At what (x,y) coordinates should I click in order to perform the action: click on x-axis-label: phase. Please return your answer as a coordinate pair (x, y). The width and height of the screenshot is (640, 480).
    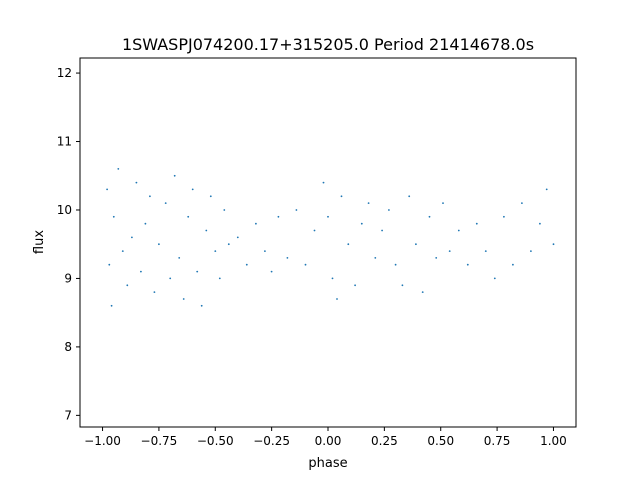
    Looking at the image, I should click on (327, 463).